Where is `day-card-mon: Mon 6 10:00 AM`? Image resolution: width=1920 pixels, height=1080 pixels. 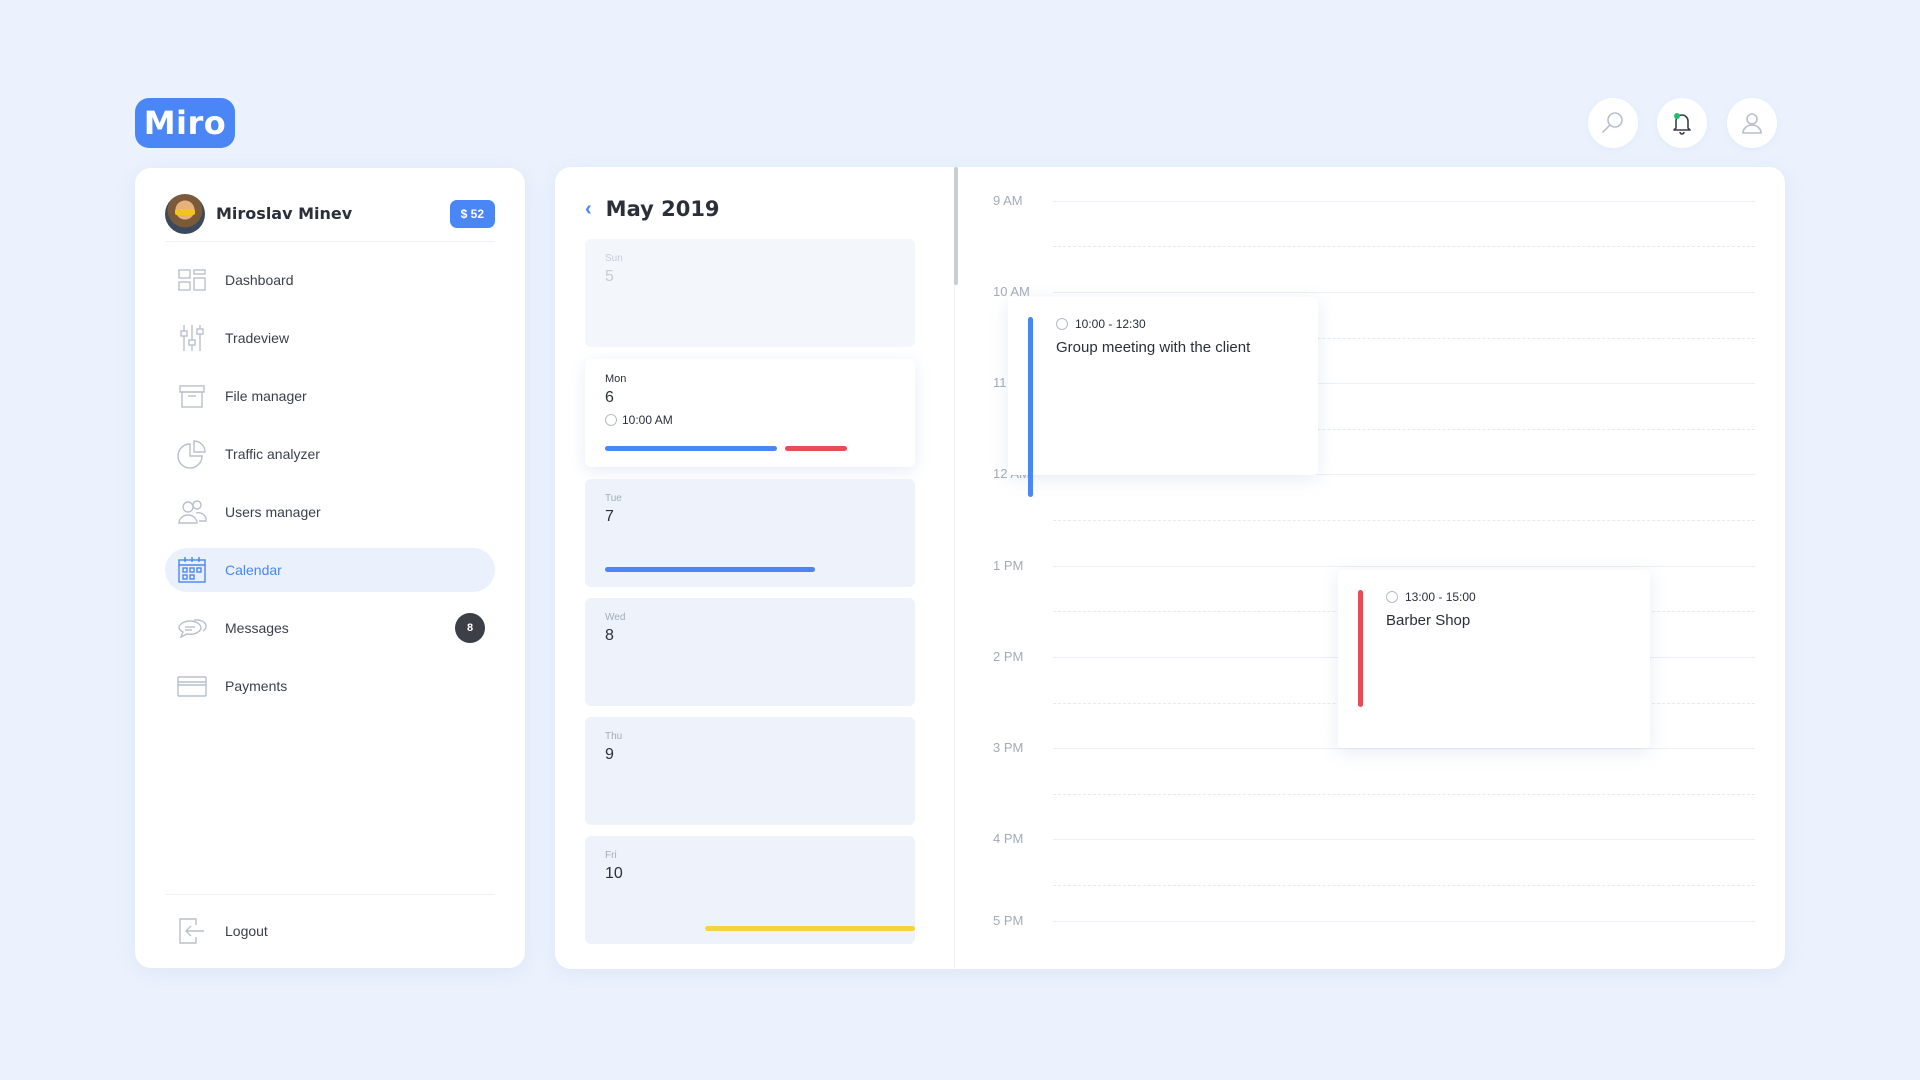 day-card-mon: Mon 6 10:00 AM is located at coordinates (750, 413).